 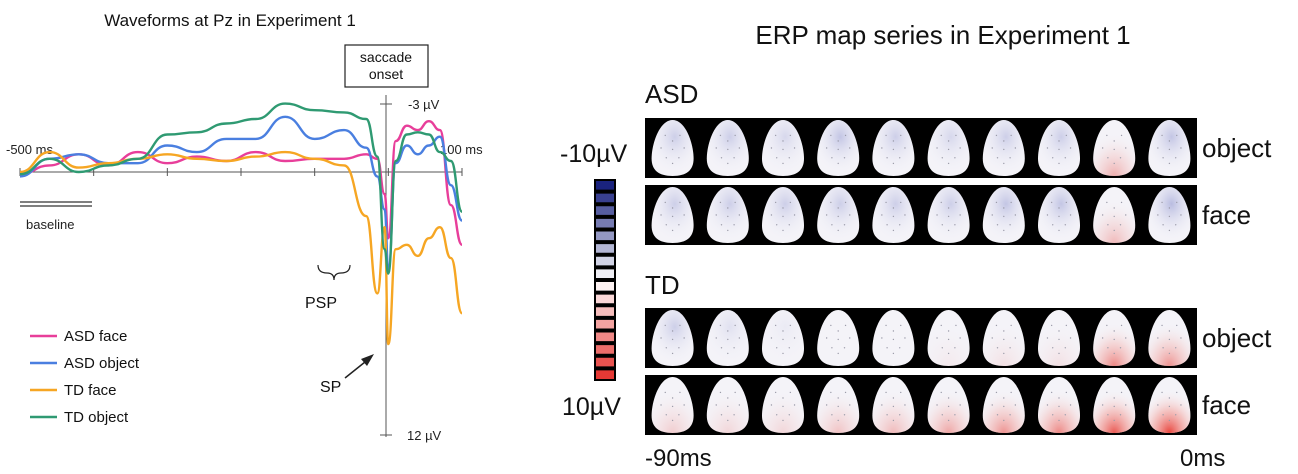 What do you see at coordinates (96, 417) in the screenshot?
I see `legend-label: TD object` at bounding box center [96, 417].